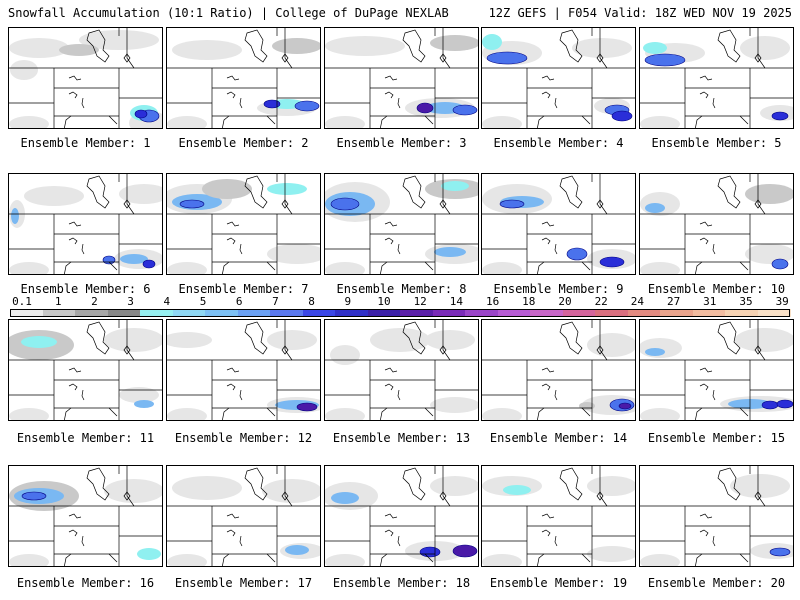 This screenshot has height=600, width=800. I want to click on ensemble-member-label: Ensemble Member: 20, so click(716, 583).